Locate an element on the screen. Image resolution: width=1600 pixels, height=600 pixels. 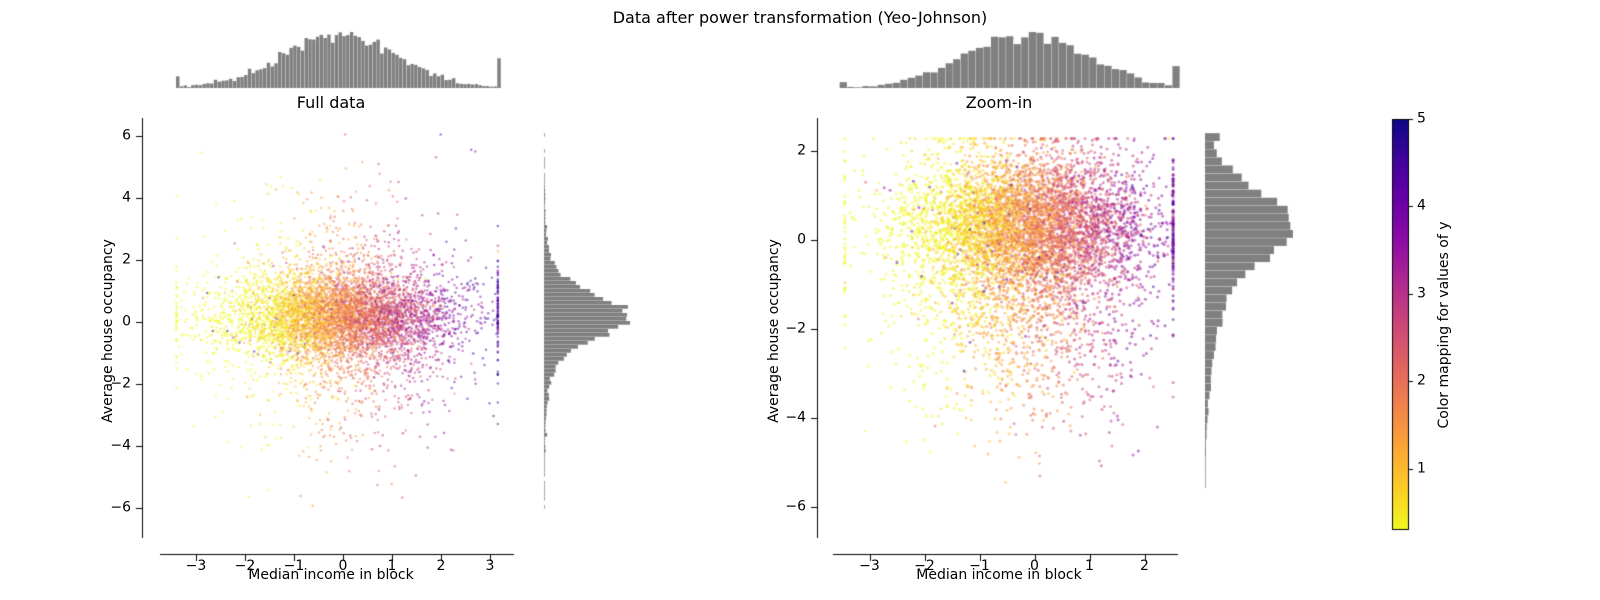
left-plot-y-axis-label: Average house occupancy is located at coordinates (108, 331).